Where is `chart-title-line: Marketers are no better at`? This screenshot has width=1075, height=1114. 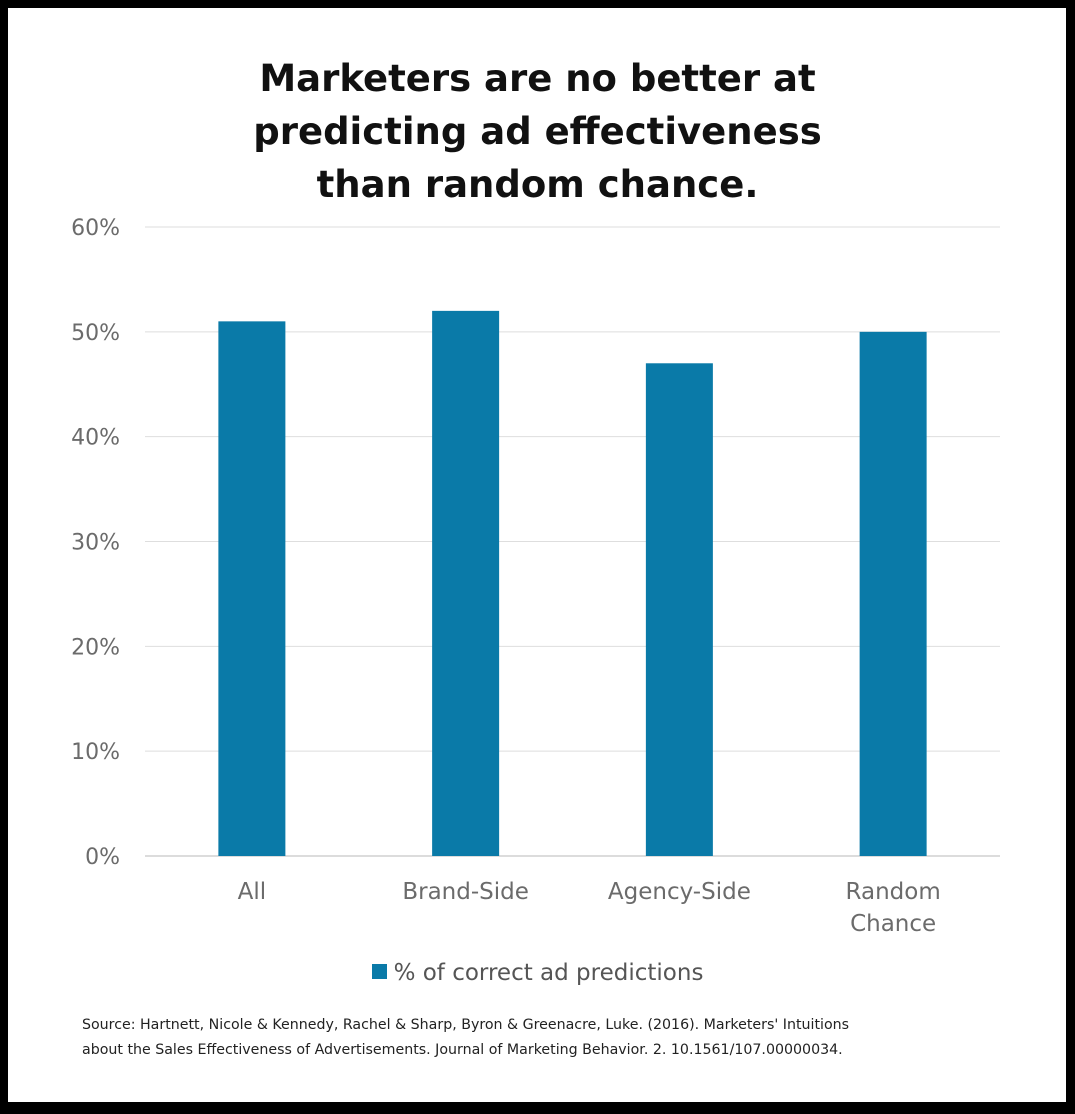 chart-title-line: Marketers are no better at is located at coordinates (537, 78).